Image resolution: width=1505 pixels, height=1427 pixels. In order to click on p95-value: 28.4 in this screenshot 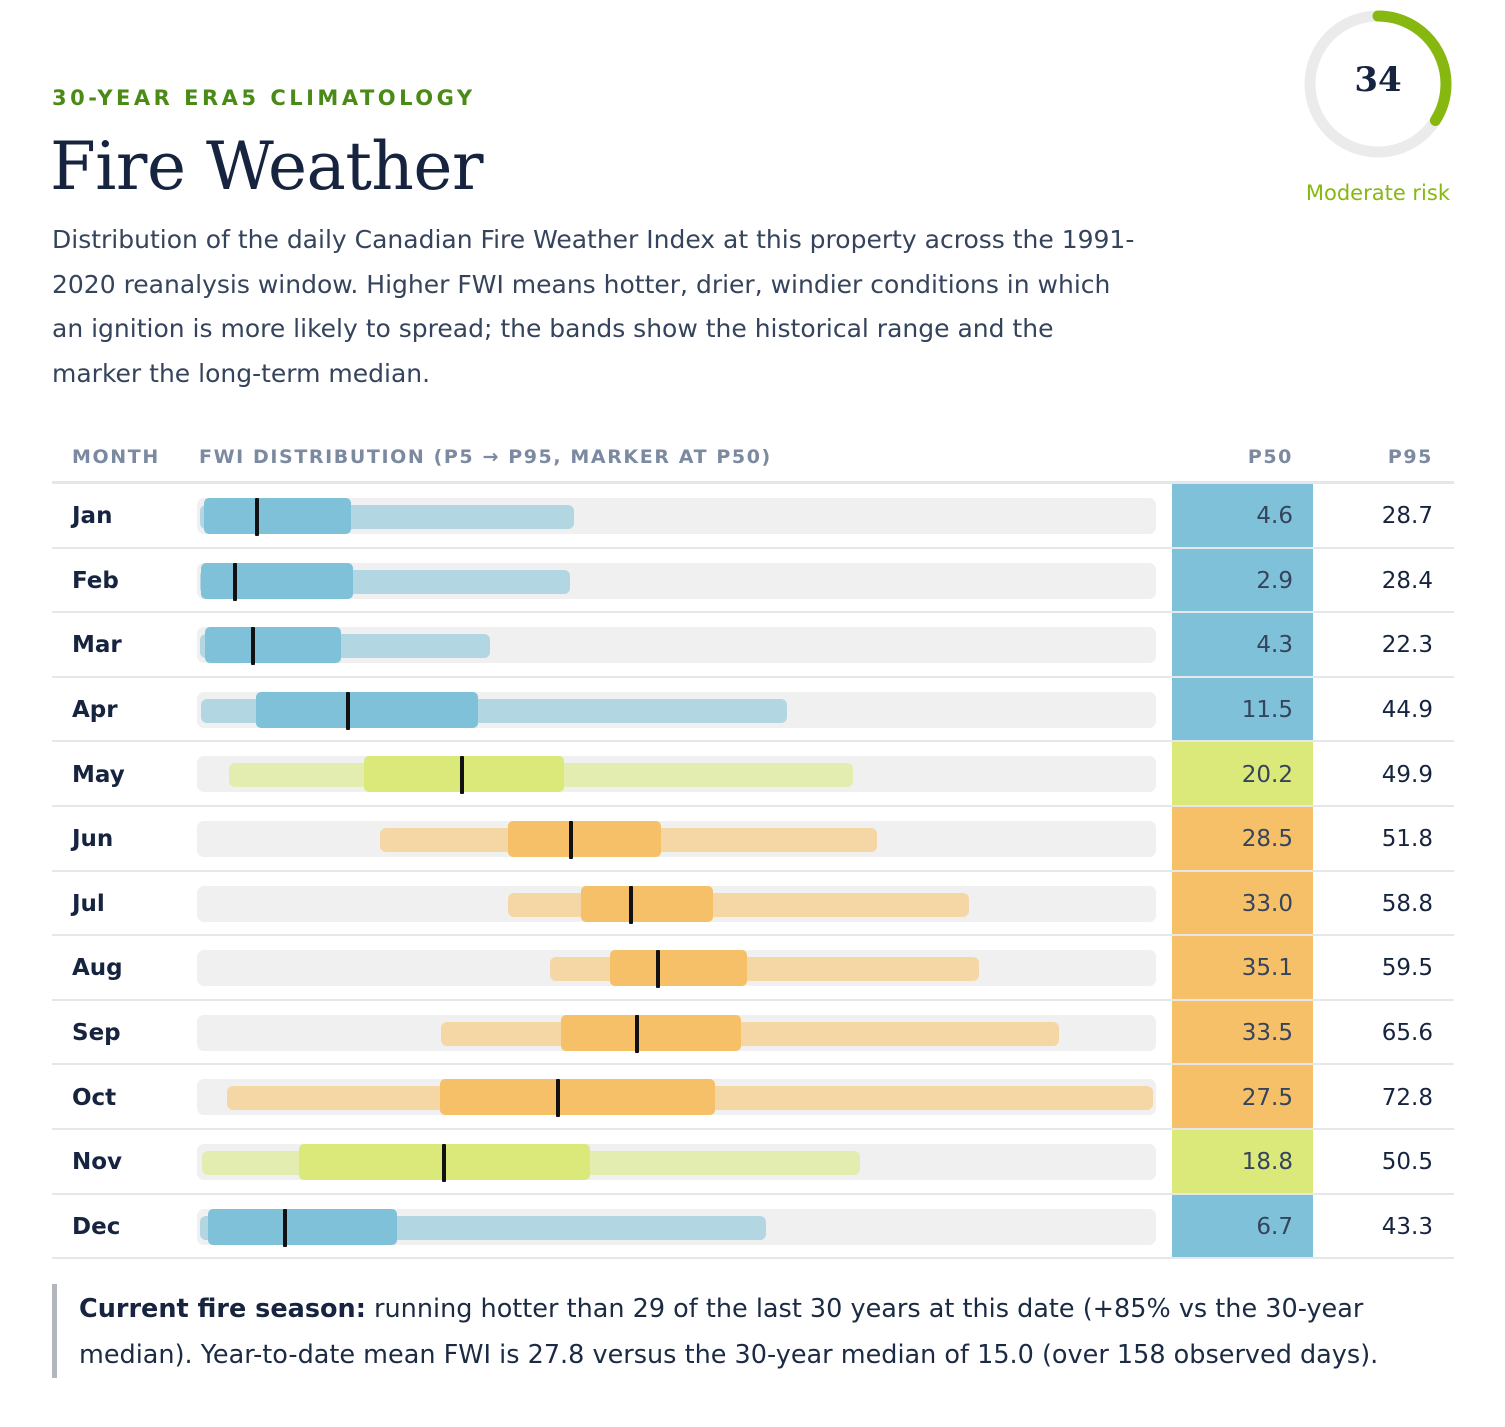, I will do `click(1407, 580)`.